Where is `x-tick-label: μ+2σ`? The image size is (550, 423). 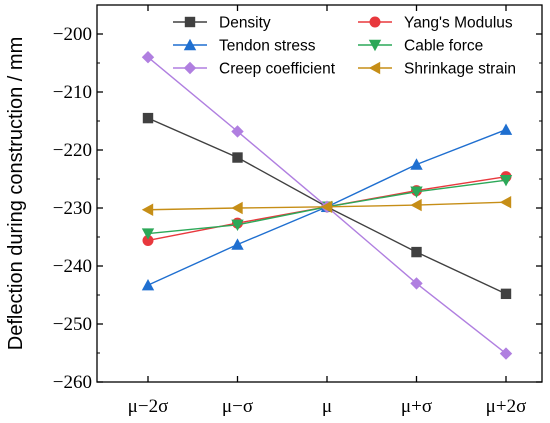
x-tick-label: μ+2σ is located at coordinates (506, 406).